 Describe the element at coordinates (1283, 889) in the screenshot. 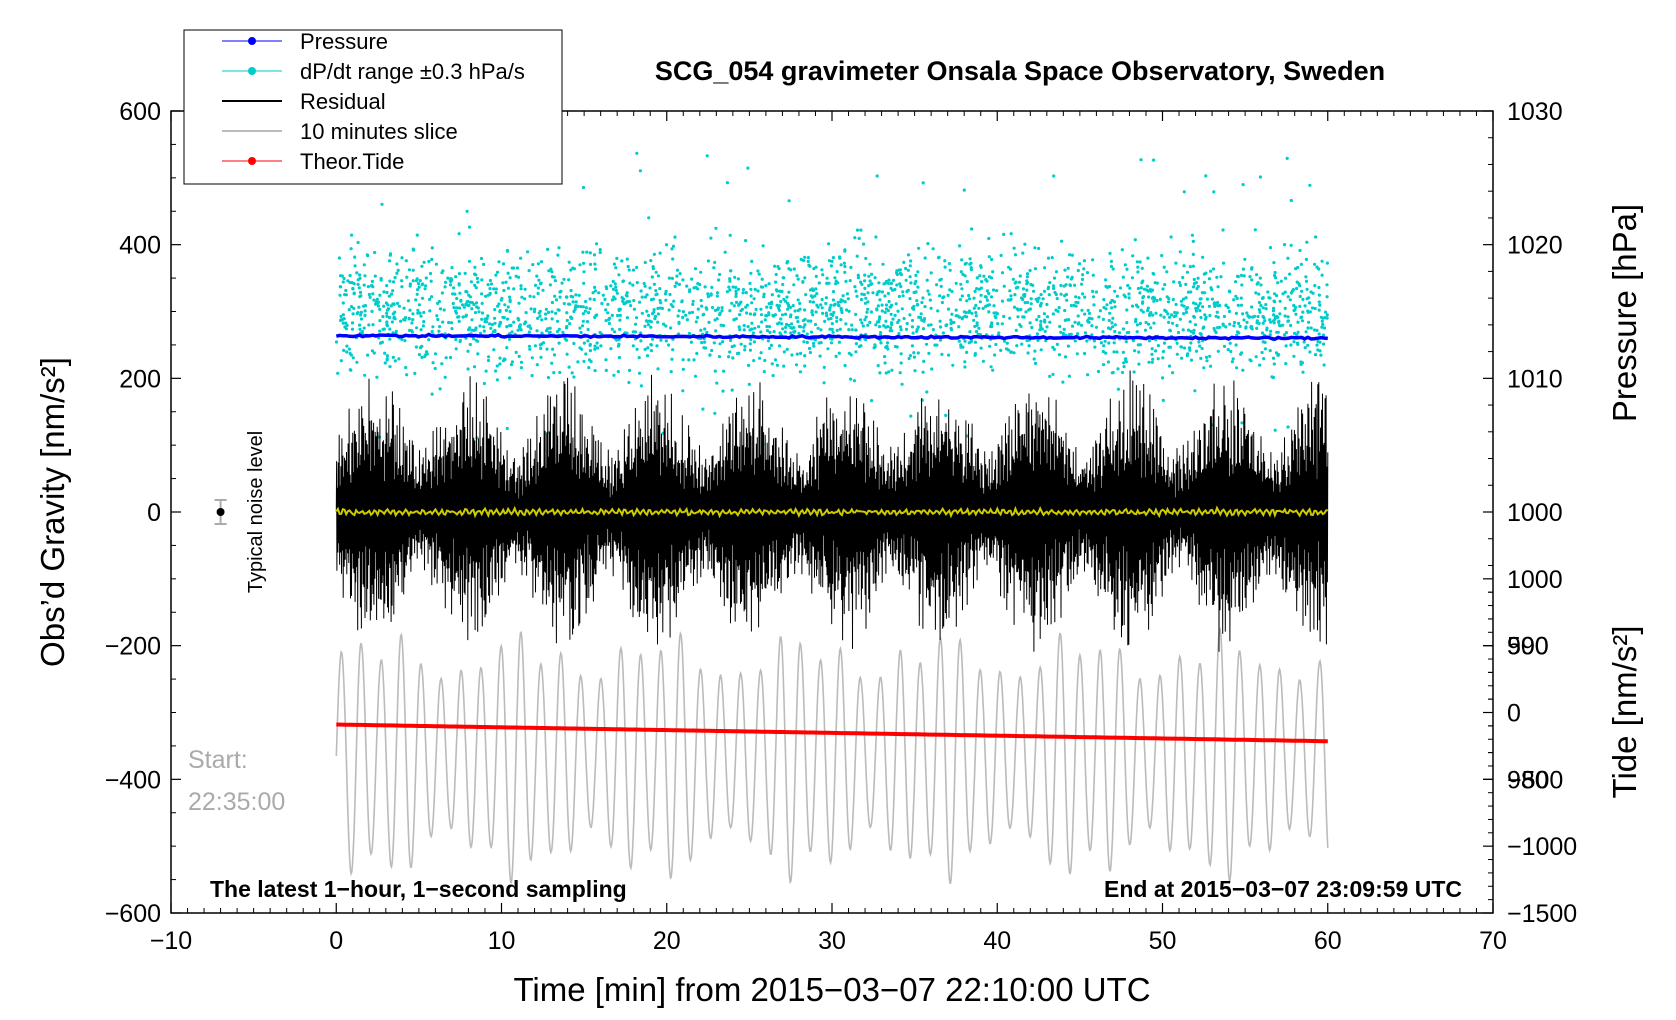

I see `bottom-right-note: End at 2015−03−07 23:09:59 UTC` at that location.